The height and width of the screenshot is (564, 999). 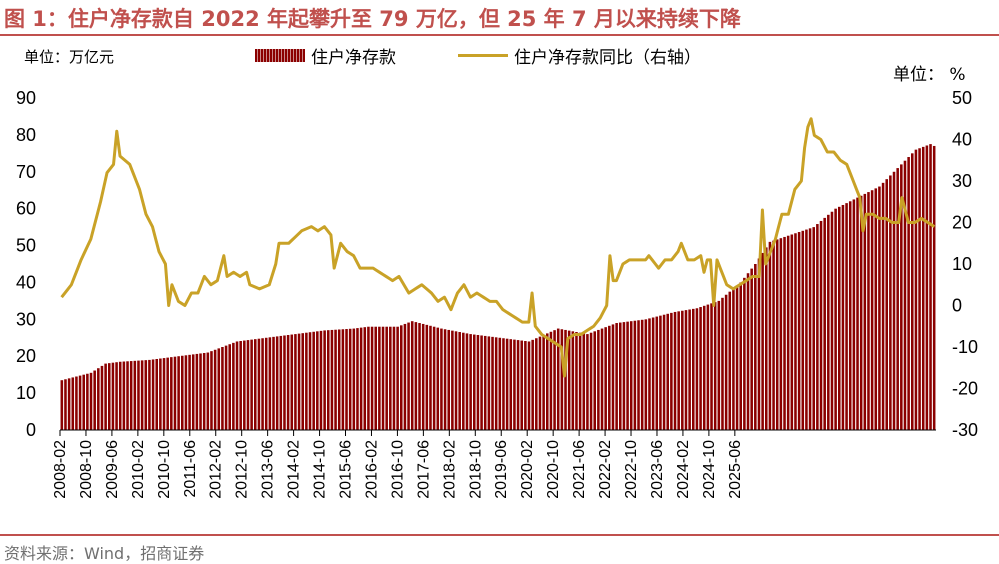 I want to click on y-left-tick-label: 60, so click(x=26, y=209).